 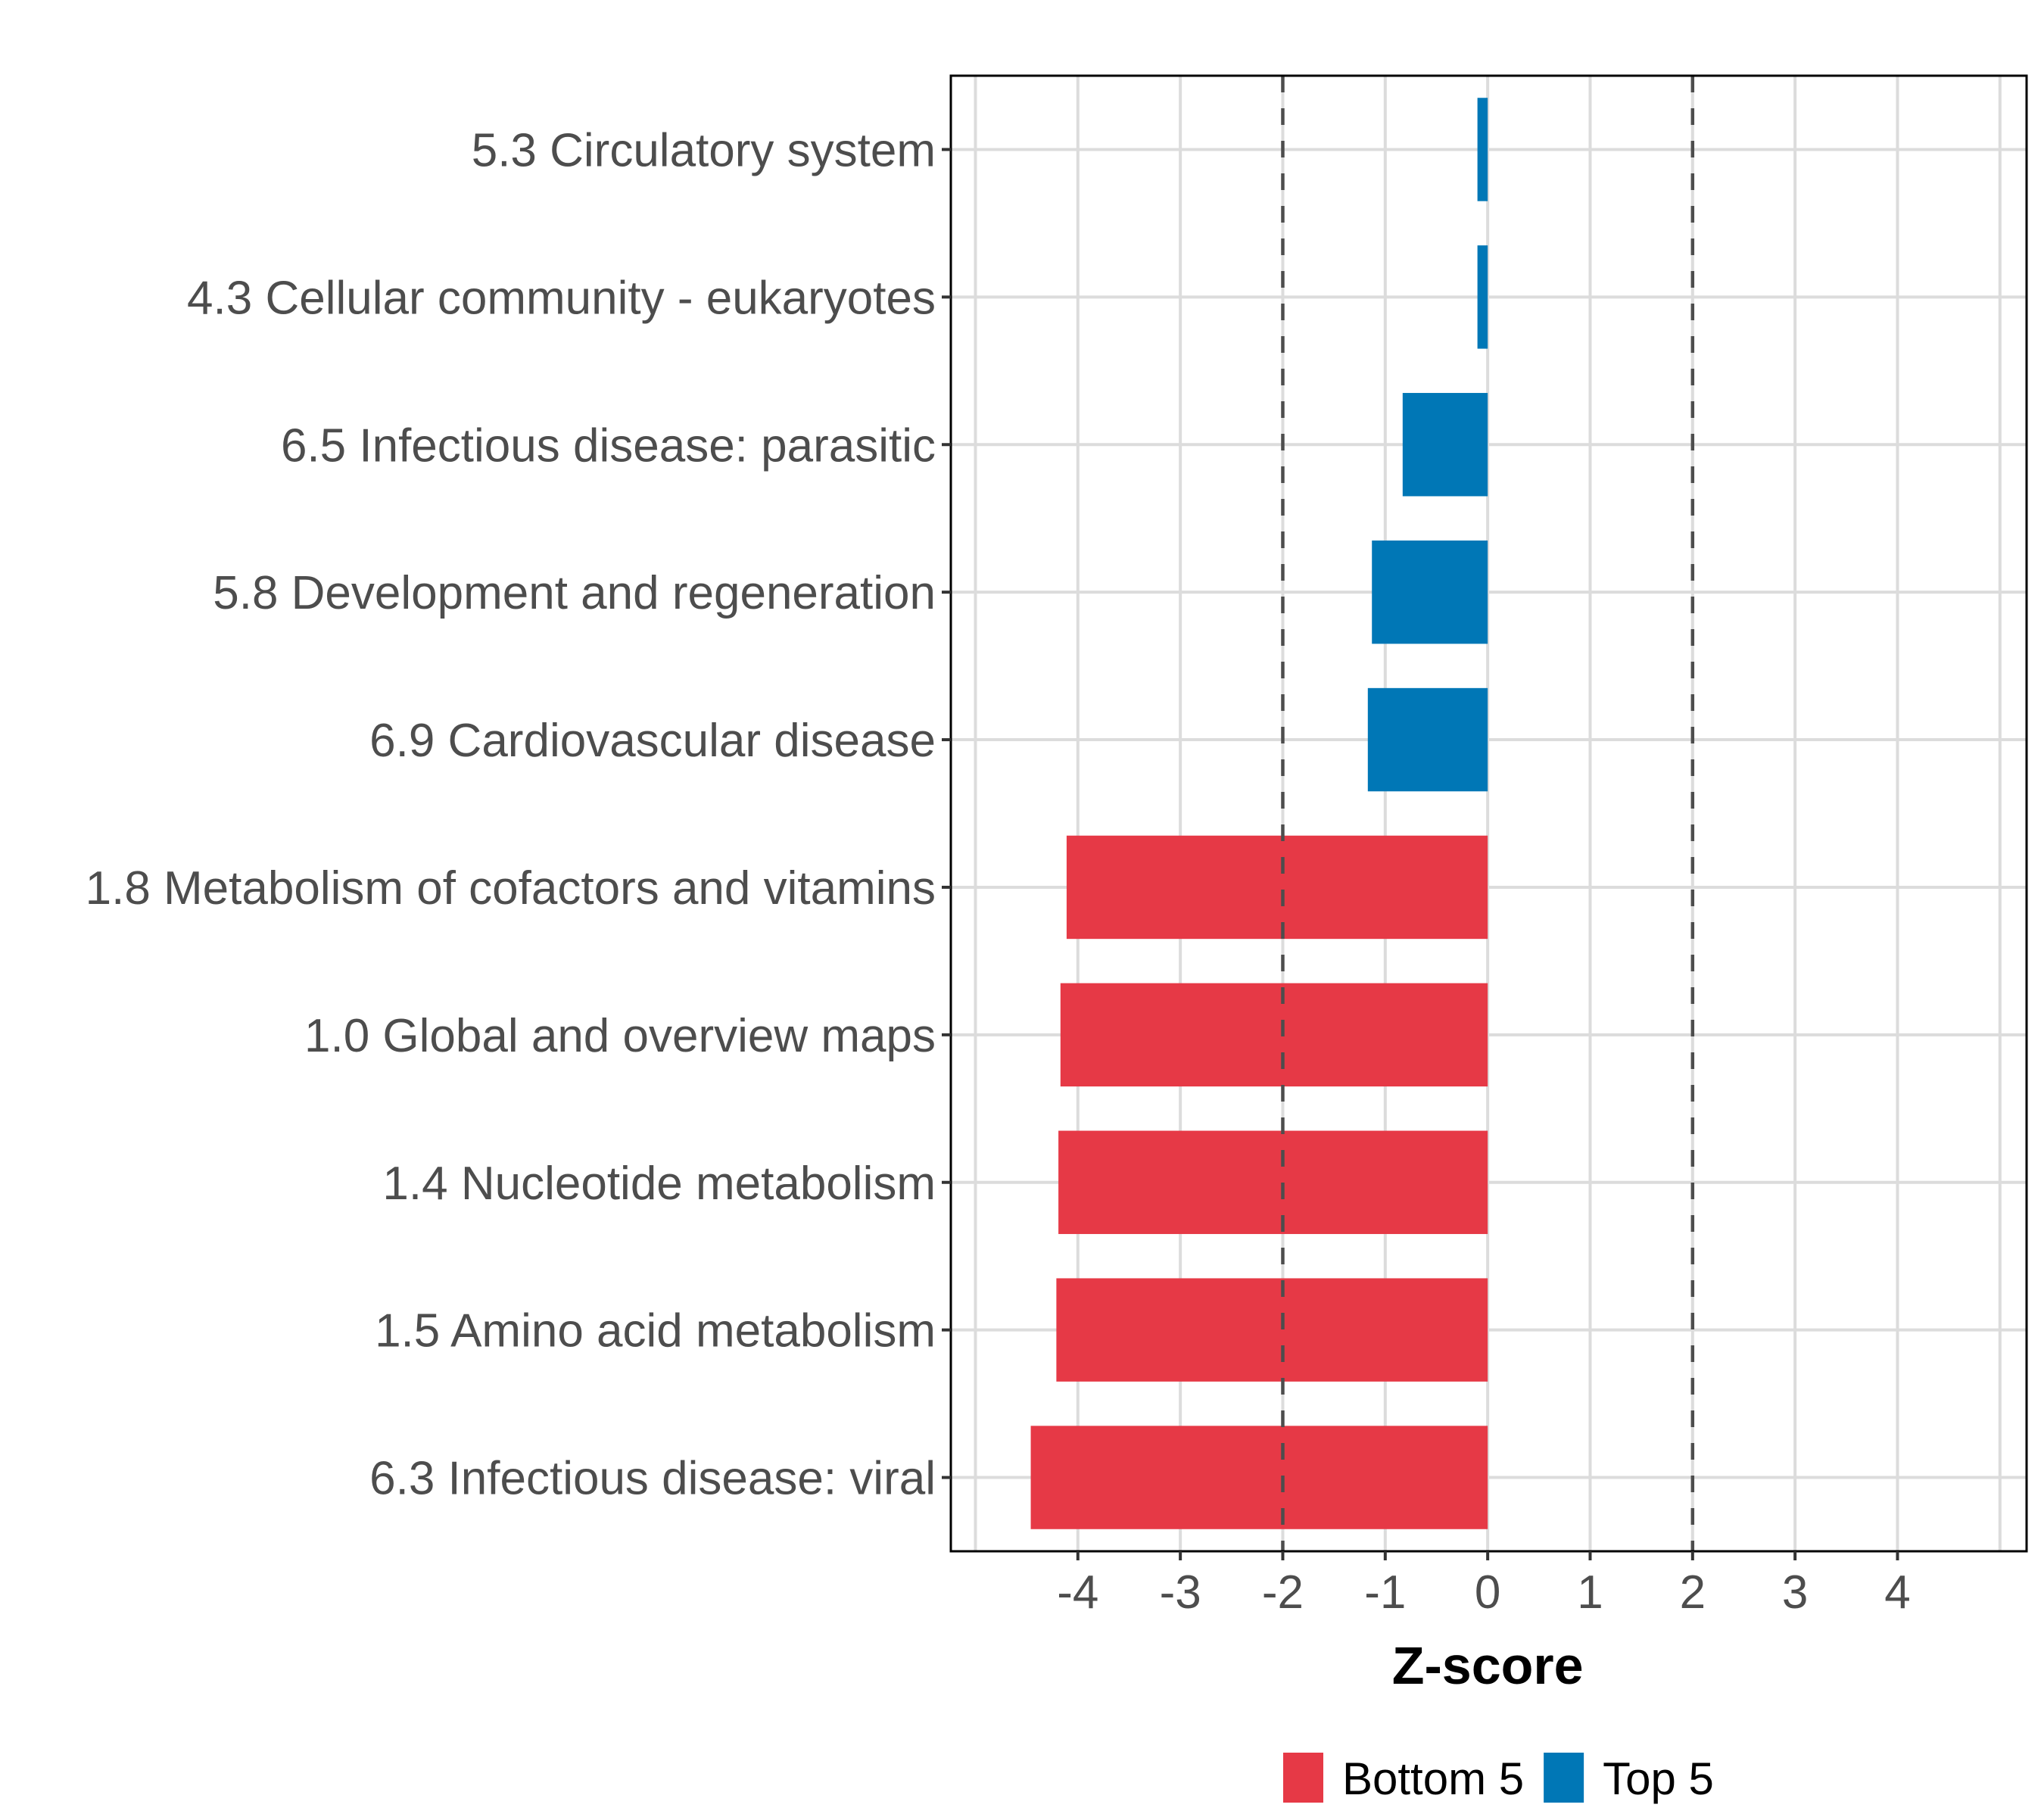 What do you see at coordinates (704, 150) in the screenshot?
I see `y-tick-label: 5.3 Circulatory system` at bounding box center [704, 150].